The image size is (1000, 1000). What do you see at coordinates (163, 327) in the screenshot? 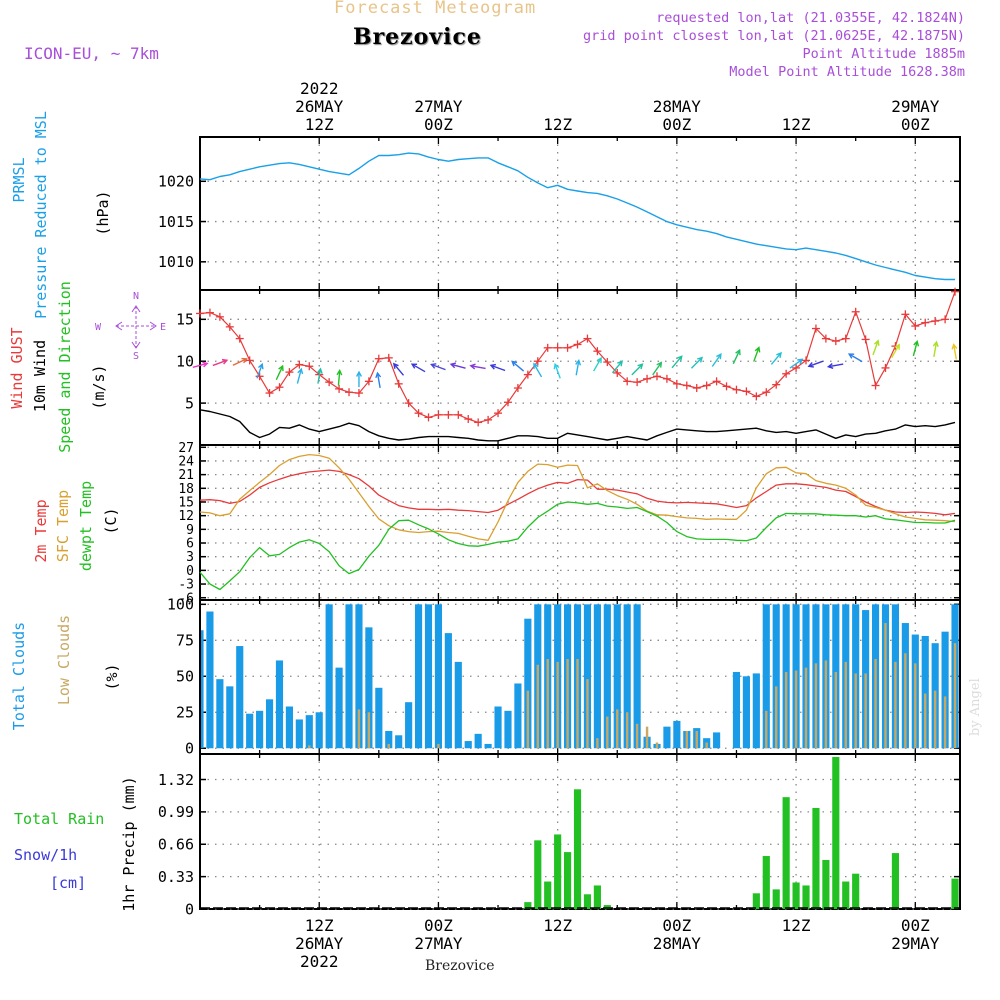
I see `compass-e: E` at bounding box center [163, 327].